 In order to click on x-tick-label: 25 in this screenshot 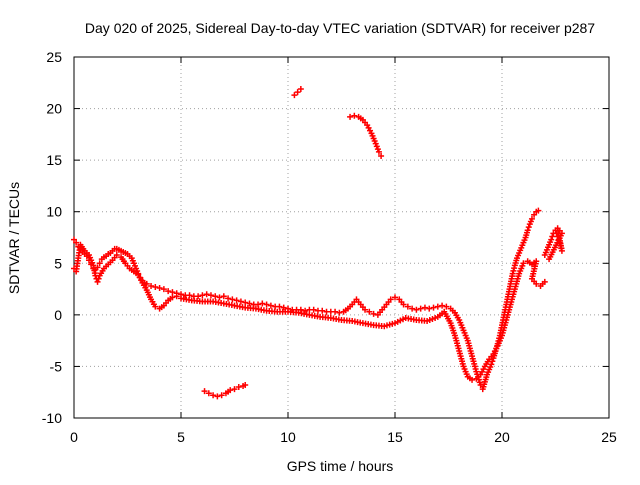, I will do `click(609, 437)`.